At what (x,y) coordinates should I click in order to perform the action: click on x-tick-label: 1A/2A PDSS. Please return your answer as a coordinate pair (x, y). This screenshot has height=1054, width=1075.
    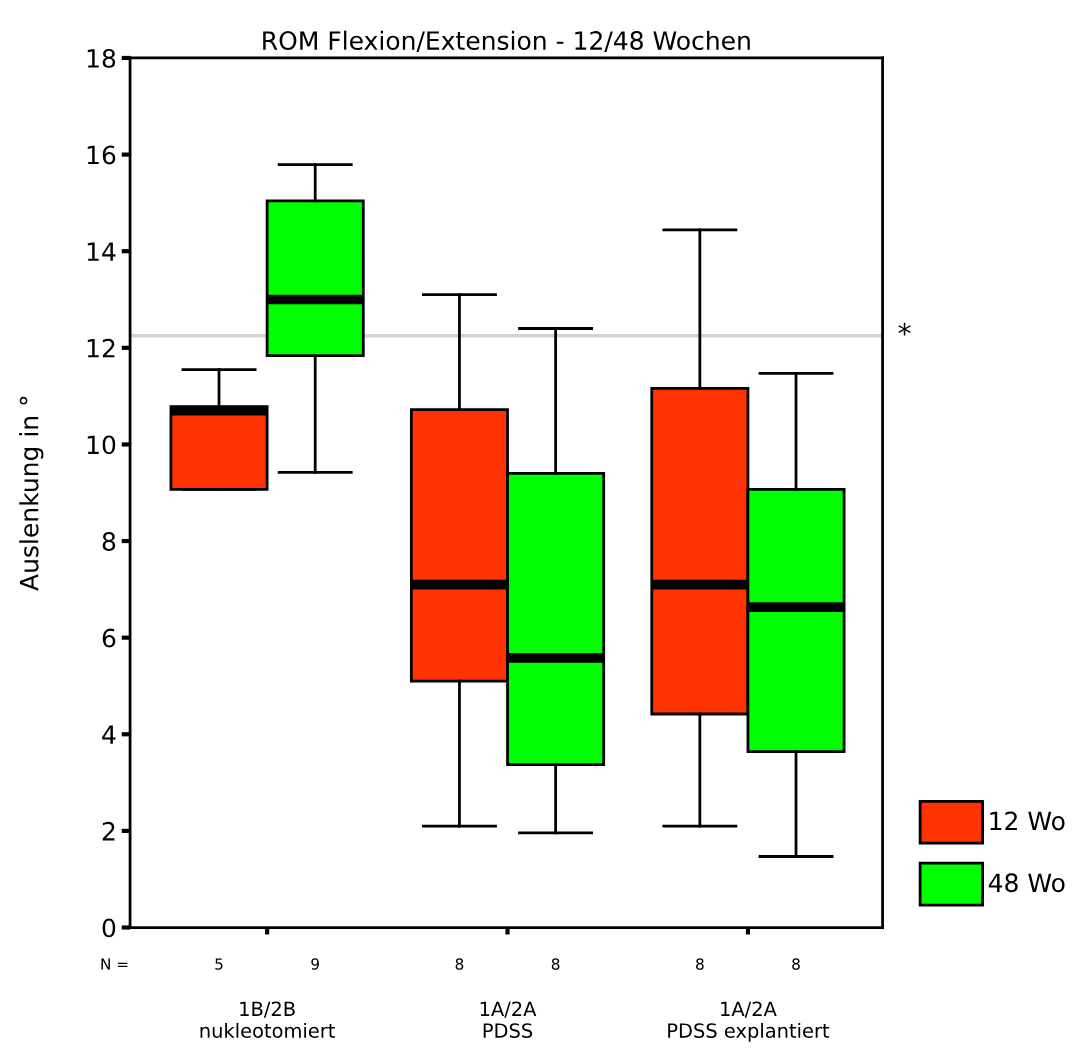
    Looking at the image, I should click on (508, 1019).